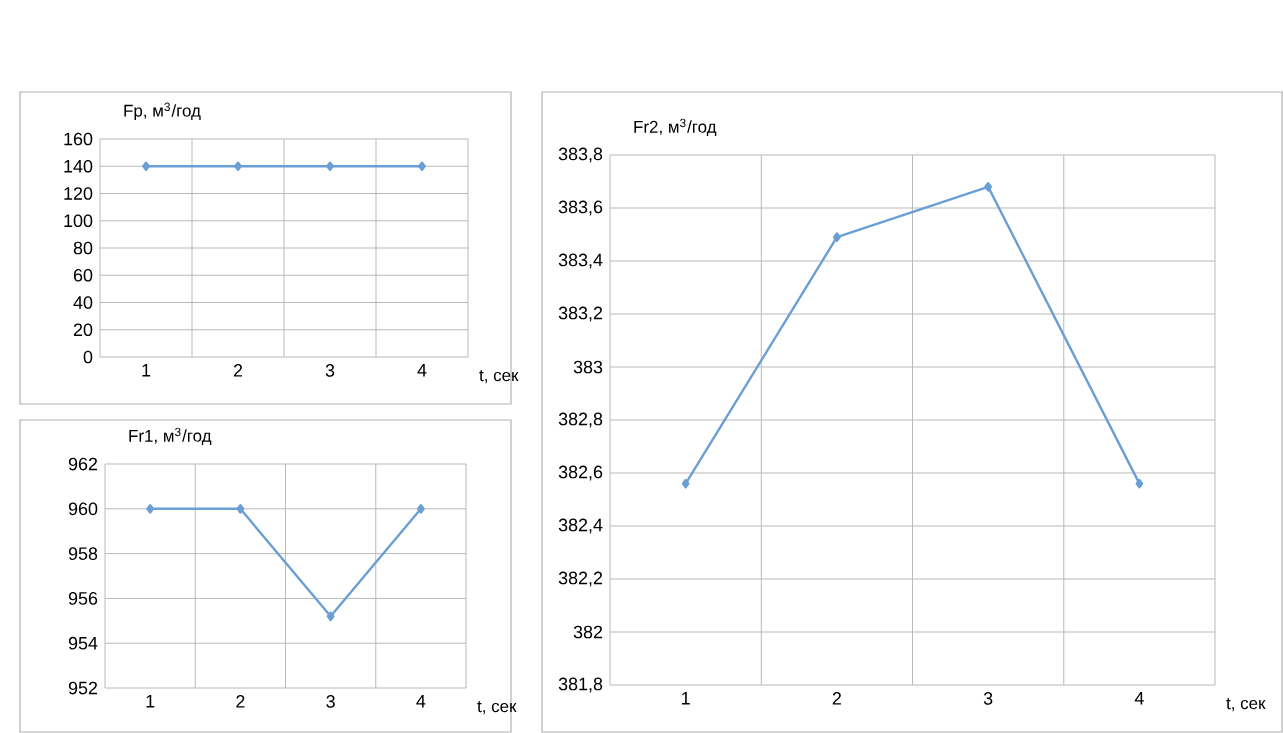 This screenshot has height=733, width=1283. What do you see at coordinates (675, 127) in the screenshot?
I see `chart-title: Fr2, м$^{3}$/год` at bounding box center [675, 127].